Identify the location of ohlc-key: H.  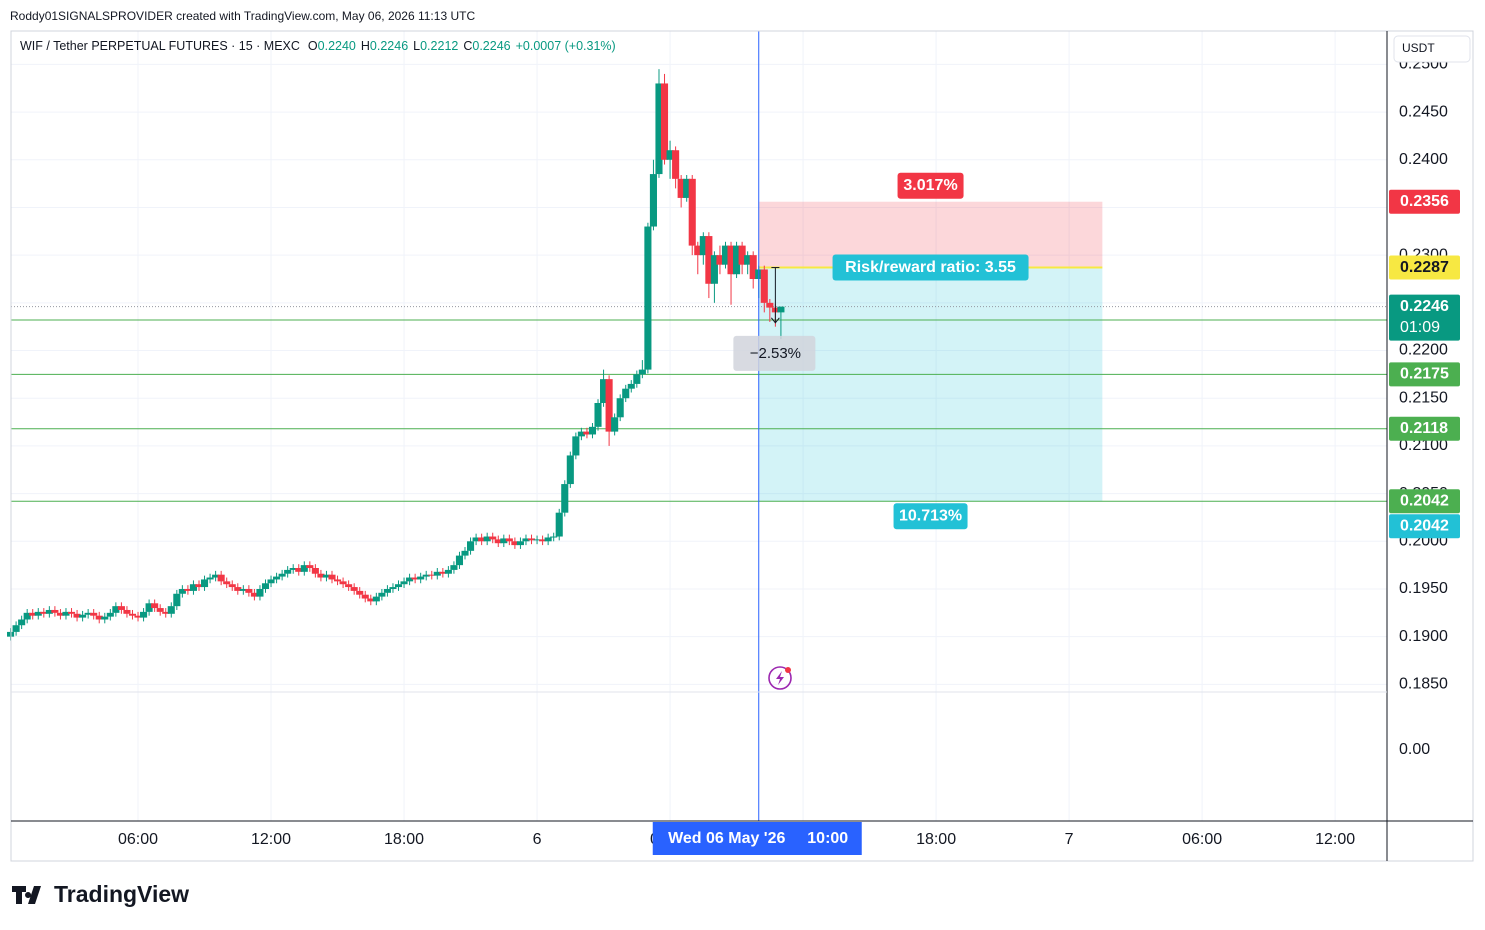
(365, 46).